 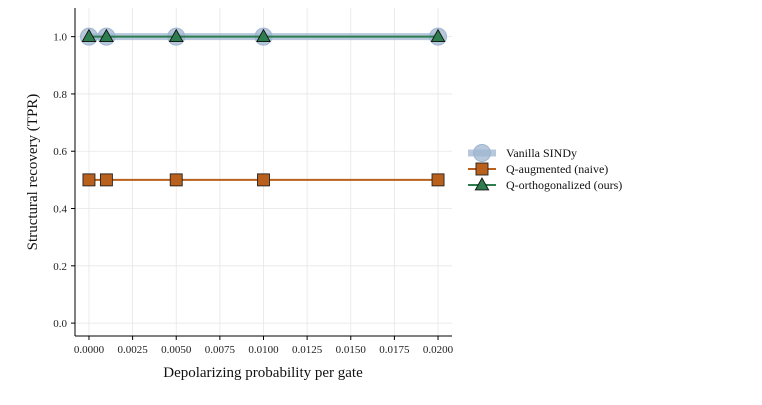 What do you see at coordinates (557, 169) in the screenshot?
I see `legend-label: Q-augmented (naive)` at bounding box center [557, 169].